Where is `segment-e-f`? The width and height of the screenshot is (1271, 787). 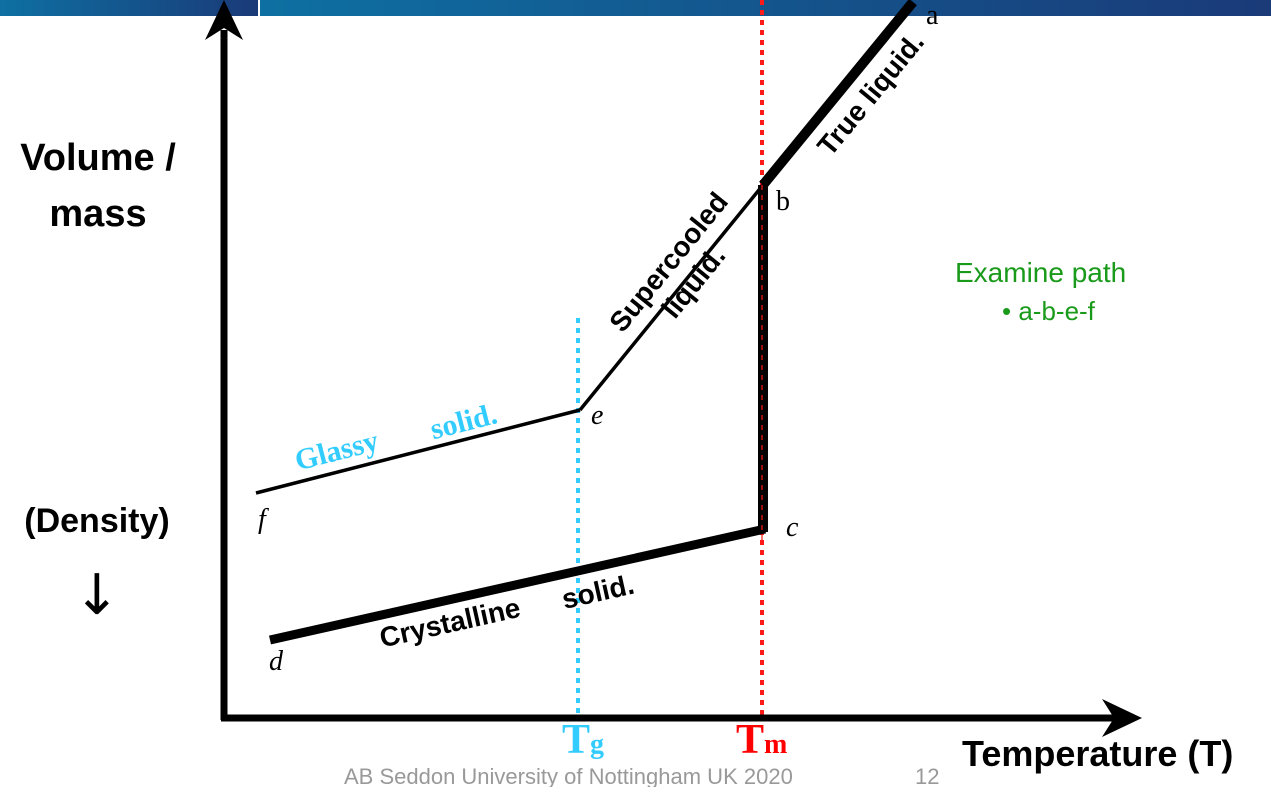
segment-e-f is located at coordinates (418, 451).